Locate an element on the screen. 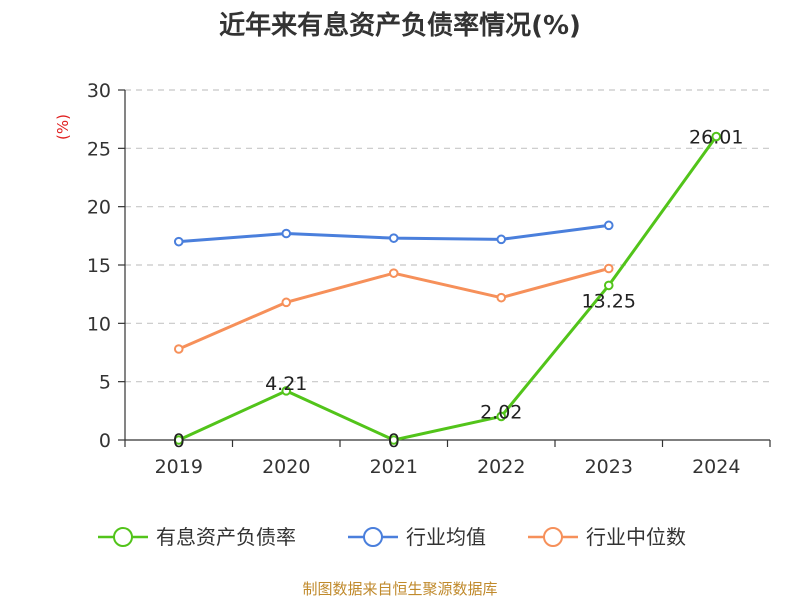 The width and height of the screenshot is (800, 600). y-tick-label: 5 is located at coordinates (105, 383).